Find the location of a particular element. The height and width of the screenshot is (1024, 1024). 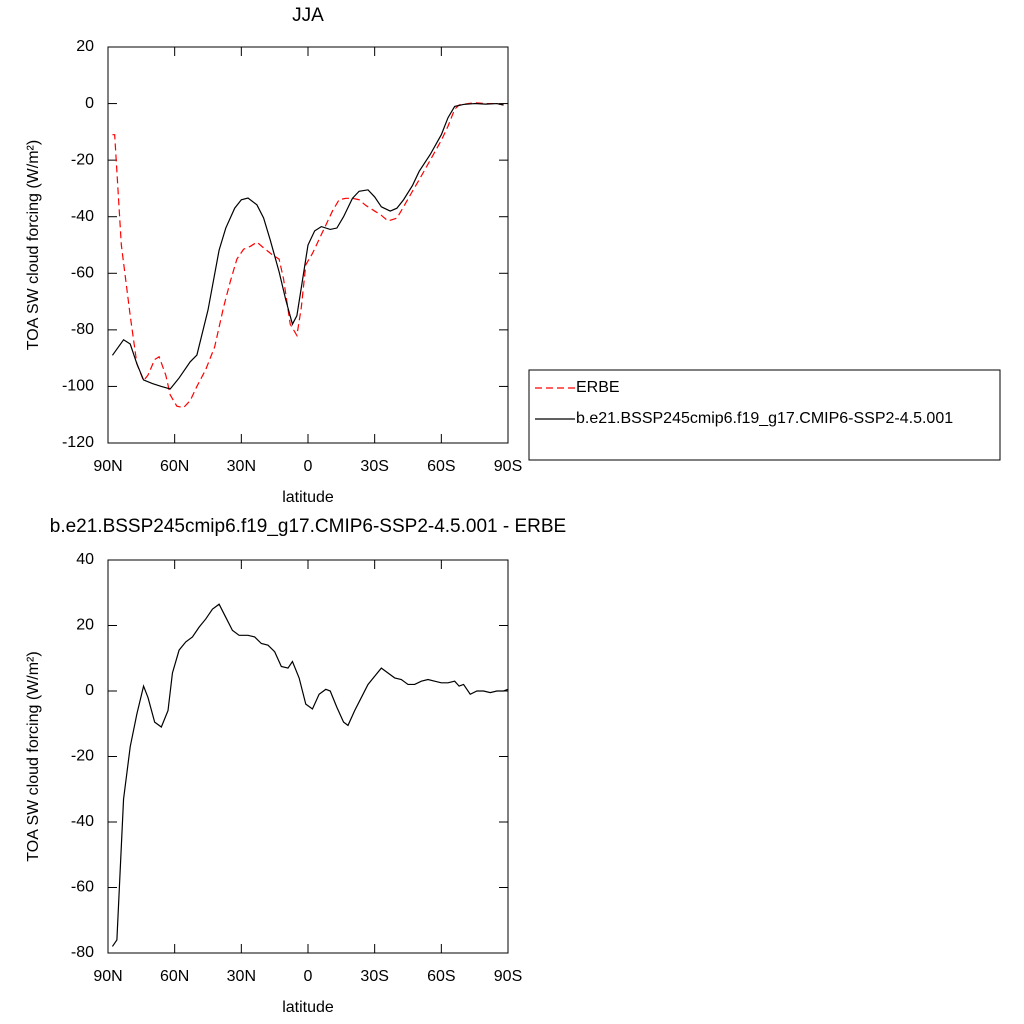

y-tick-label: -120 is located at coordinates (78, 442).